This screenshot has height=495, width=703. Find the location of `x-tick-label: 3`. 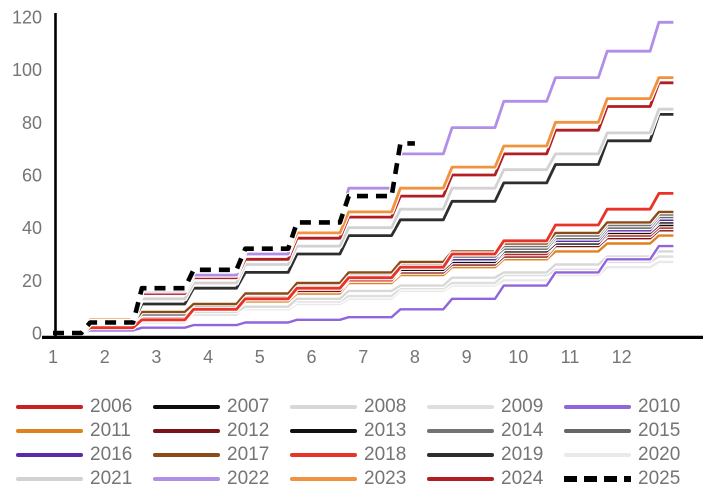

x-tick-label: 3 is located at coordinates (156, 357).